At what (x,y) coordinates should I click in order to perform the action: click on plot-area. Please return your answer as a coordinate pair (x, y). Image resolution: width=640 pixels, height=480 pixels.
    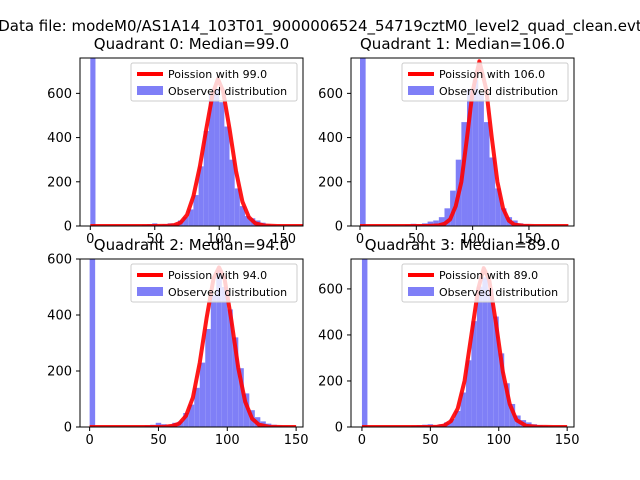
    Looking at the image, I should click on (193, 343).